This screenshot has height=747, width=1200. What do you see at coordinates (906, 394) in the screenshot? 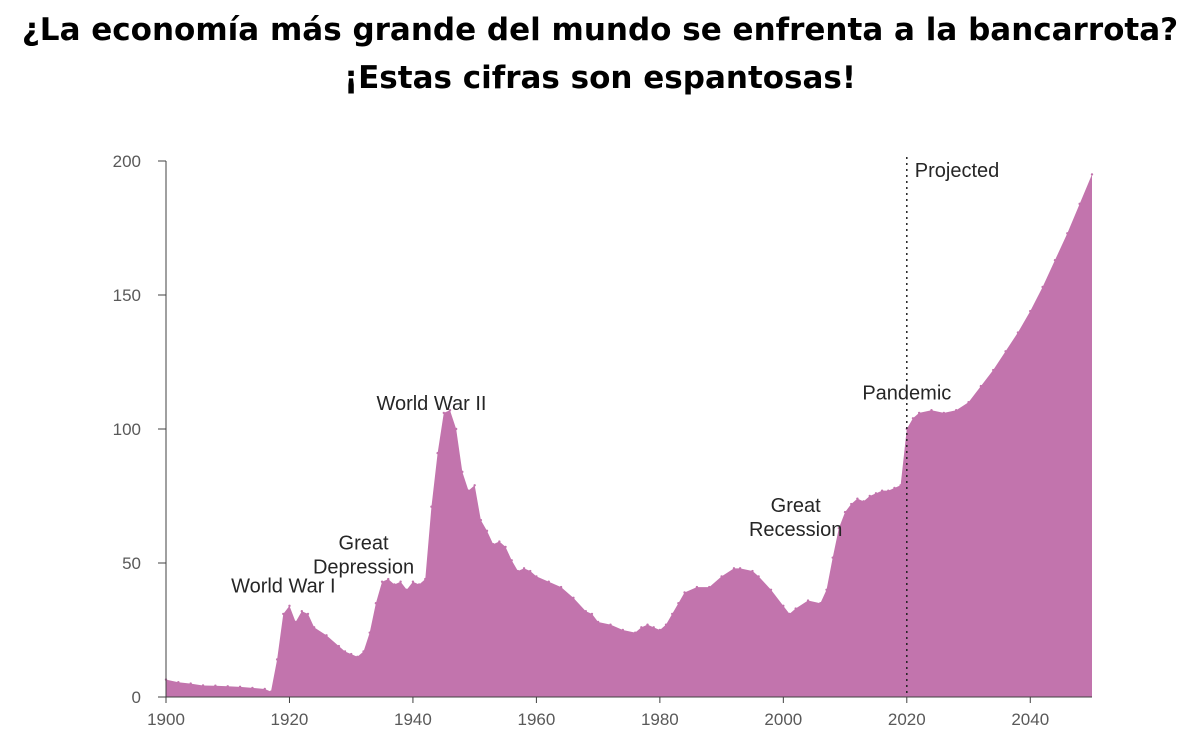
I see `event-annotation: Pandemic` at bounding box center [906, 394].